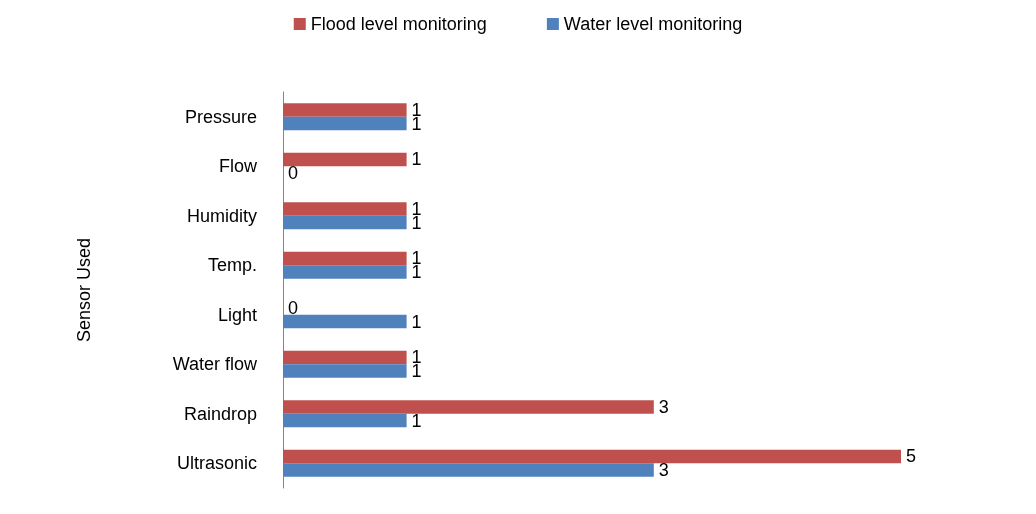 The height and width of the screenshot is (514, 1036). What do you see at coordinates (238, 166) in the screenshot?
I see `y-tick-label: Flow` at bounding box center [238, 166].